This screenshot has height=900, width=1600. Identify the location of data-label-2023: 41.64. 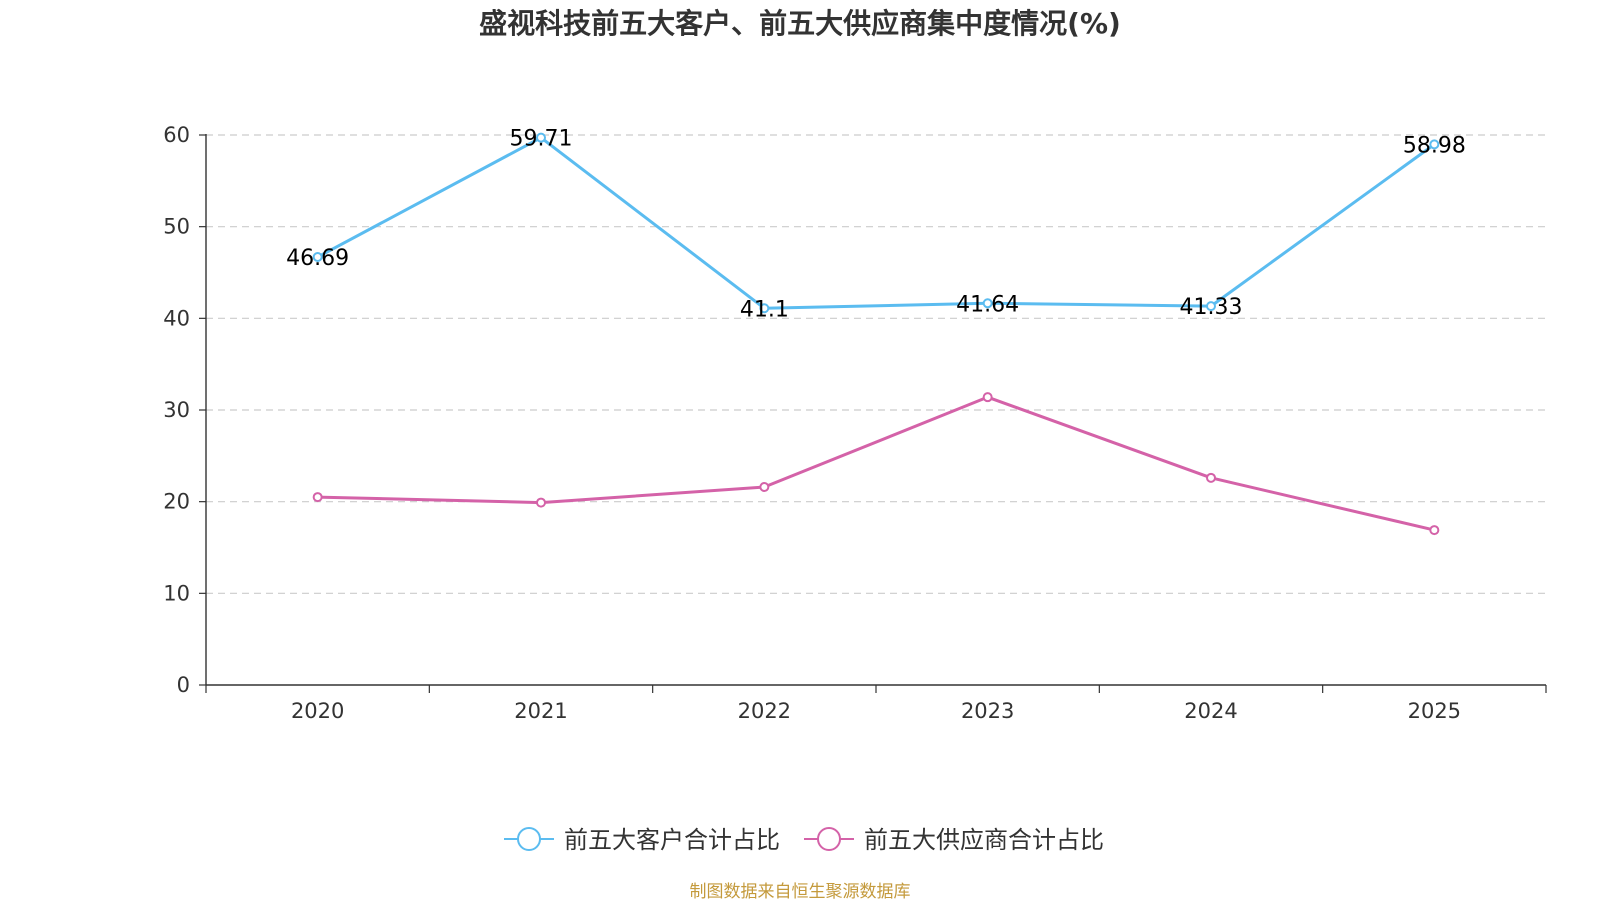
(987, 304).